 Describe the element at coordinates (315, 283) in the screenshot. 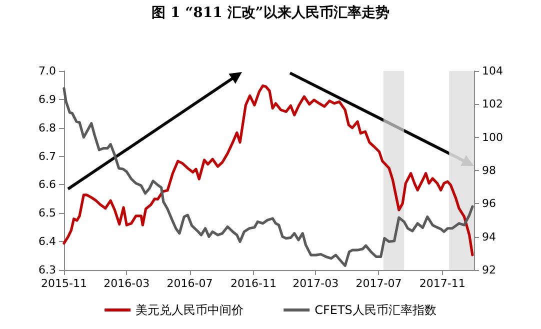

I see `x-tick-label: 2017-03` at that location.